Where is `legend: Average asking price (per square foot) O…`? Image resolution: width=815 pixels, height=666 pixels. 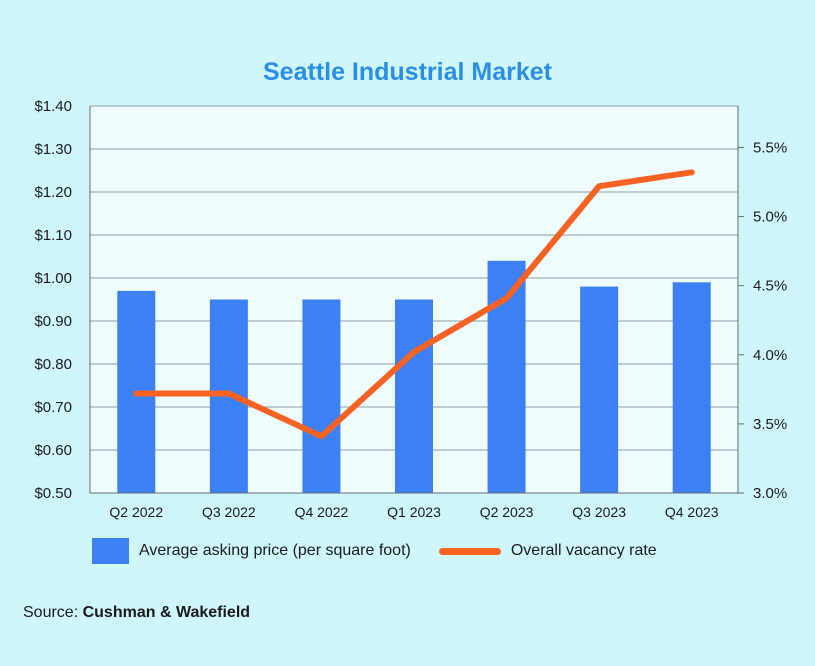 legend: Average asking price (per square foot) O… is located at coordinates (422, 551).